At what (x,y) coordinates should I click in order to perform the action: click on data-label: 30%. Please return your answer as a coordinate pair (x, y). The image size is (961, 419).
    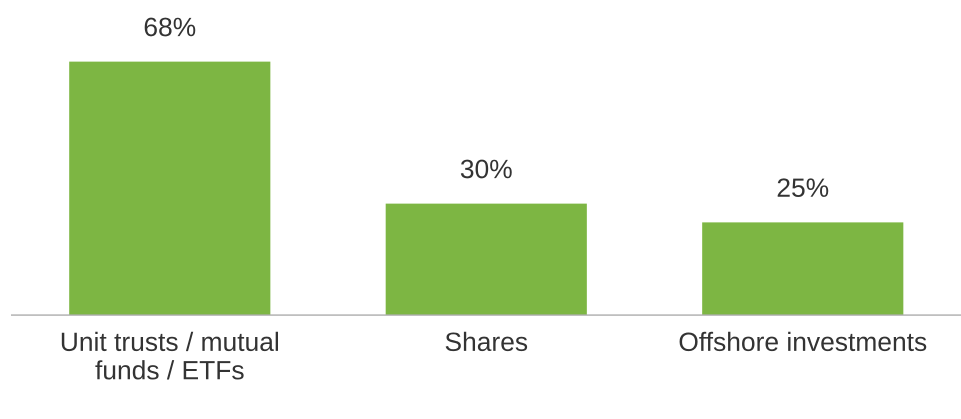
    Looking at the image, I should click on (486, 169).